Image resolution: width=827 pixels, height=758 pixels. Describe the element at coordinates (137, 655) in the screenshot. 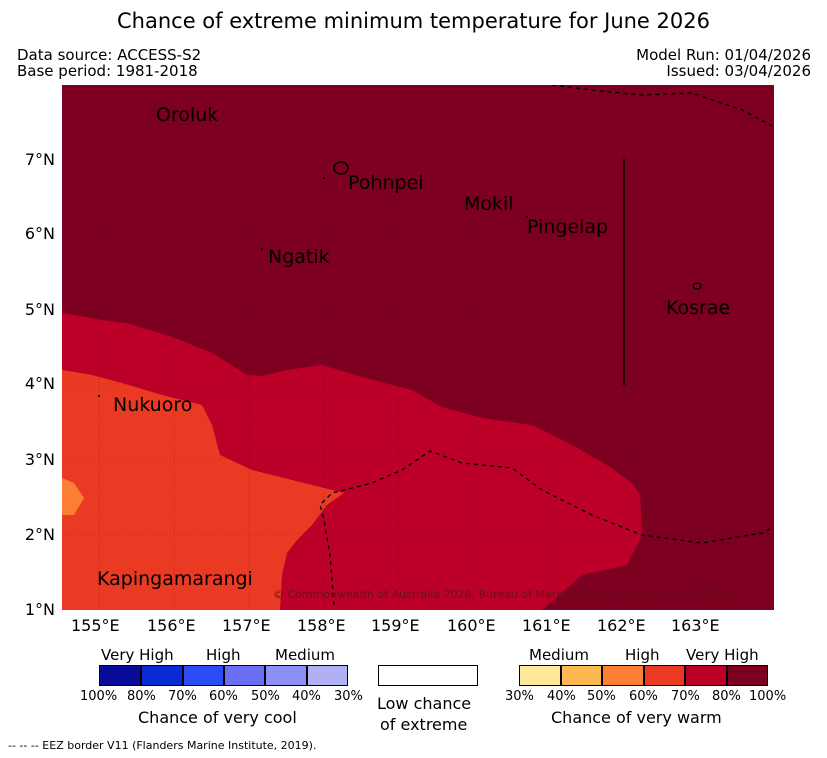

I see `cool-very-high-label: Very High` at that location.